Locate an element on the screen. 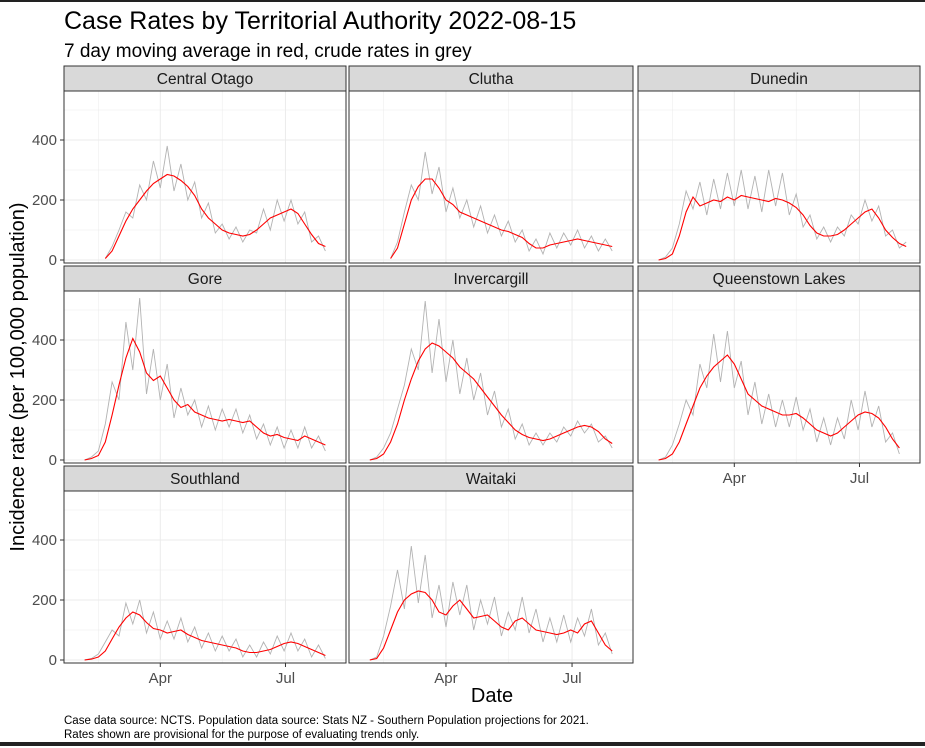 This screenshot has width=925, height=748. facet-strip-label: Dunedin is located at coordinates (779, 79).